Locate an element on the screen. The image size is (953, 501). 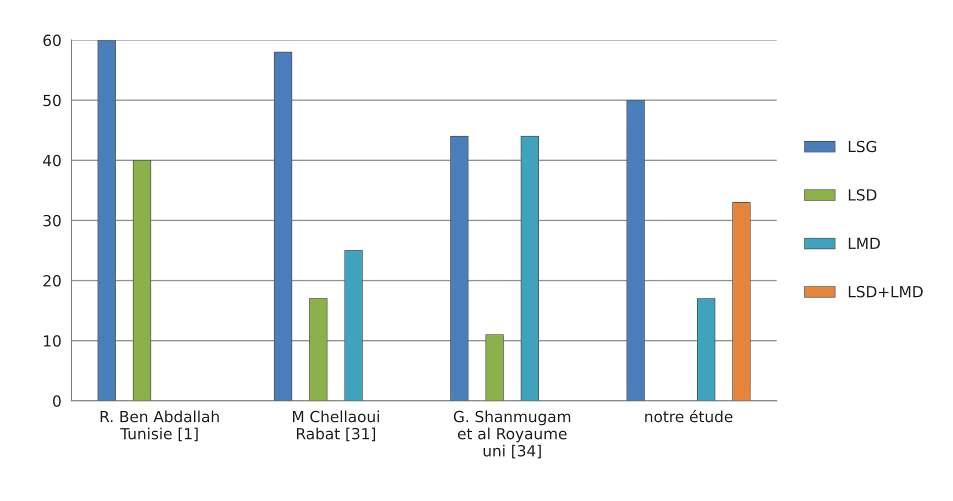
y-tick-label: 0 is located at coordinates (57, 401).